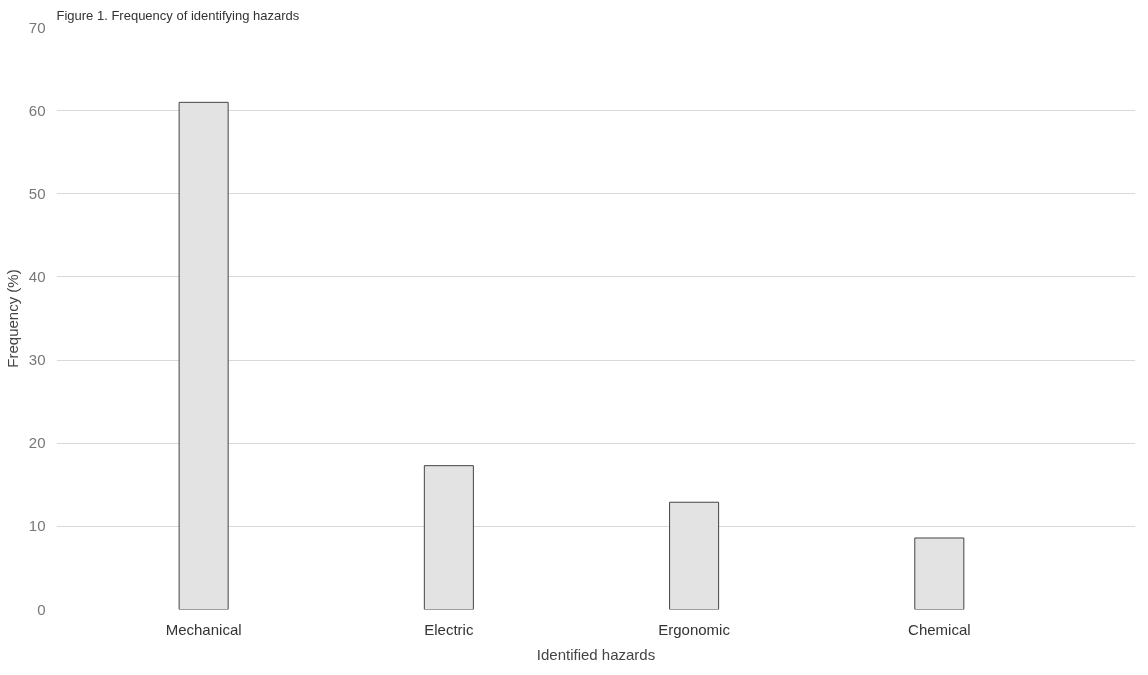 The width and height of the screenshot is (1148, 675). What do you see at coordinates (178, 15) in the screenshot?
I see `chart-title: Figure 1. Frequency of identifying hazards` at bounding box center [178, 15].